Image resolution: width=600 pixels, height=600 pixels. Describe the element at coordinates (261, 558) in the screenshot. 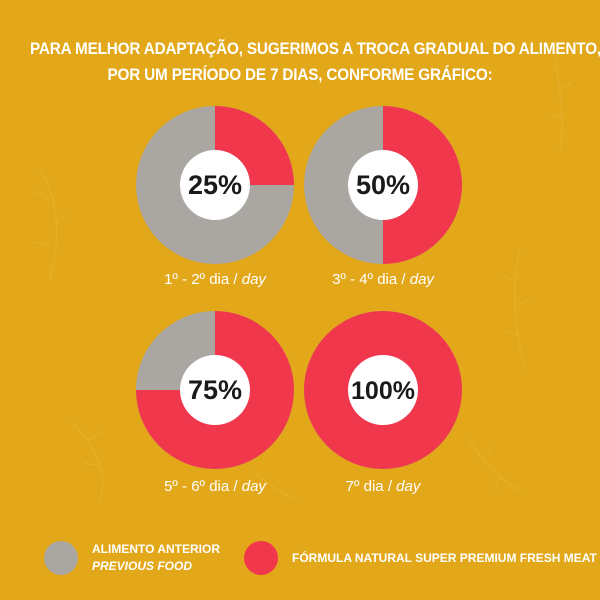

I see `red-circle-icon` at that location.